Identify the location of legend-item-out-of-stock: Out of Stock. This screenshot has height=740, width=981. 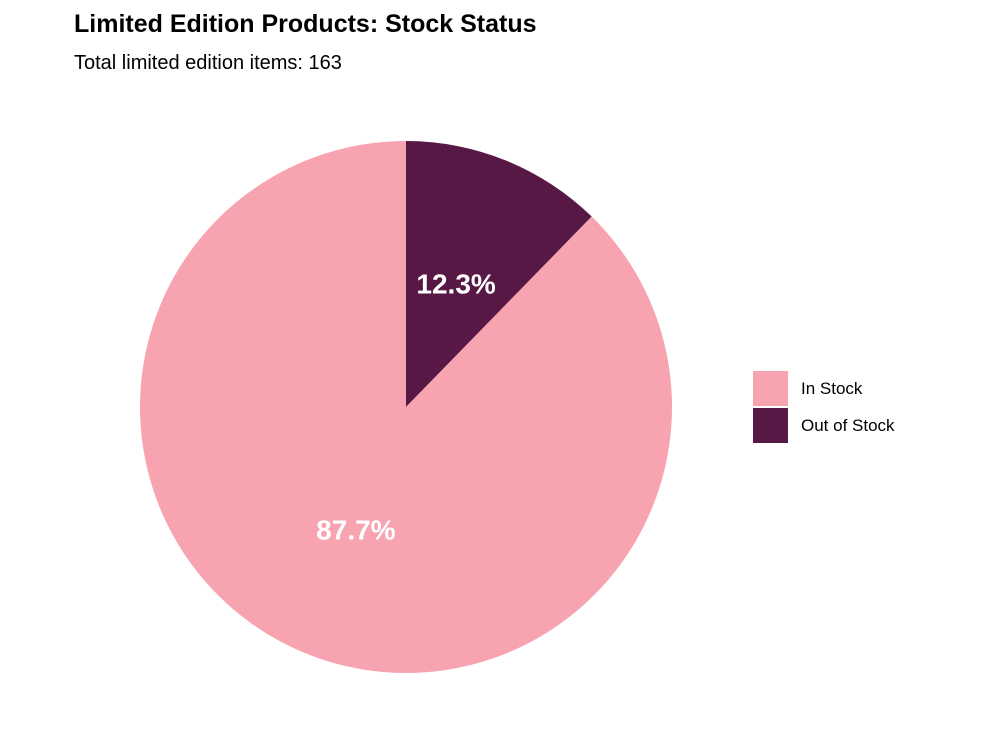
(824, 425).